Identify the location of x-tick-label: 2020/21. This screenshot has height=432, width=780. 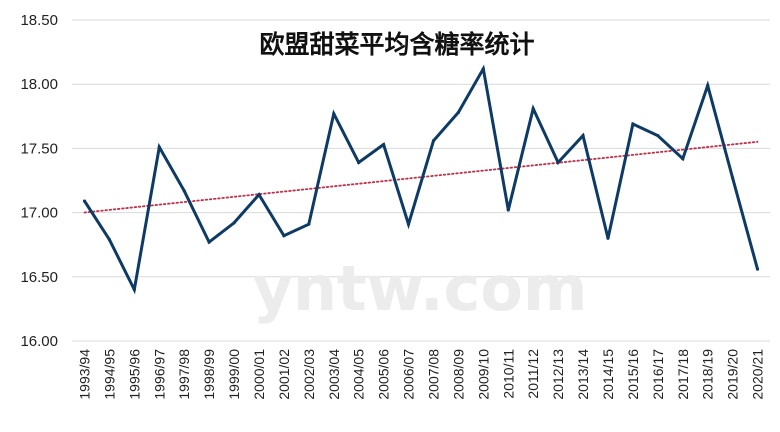
(758, 374).